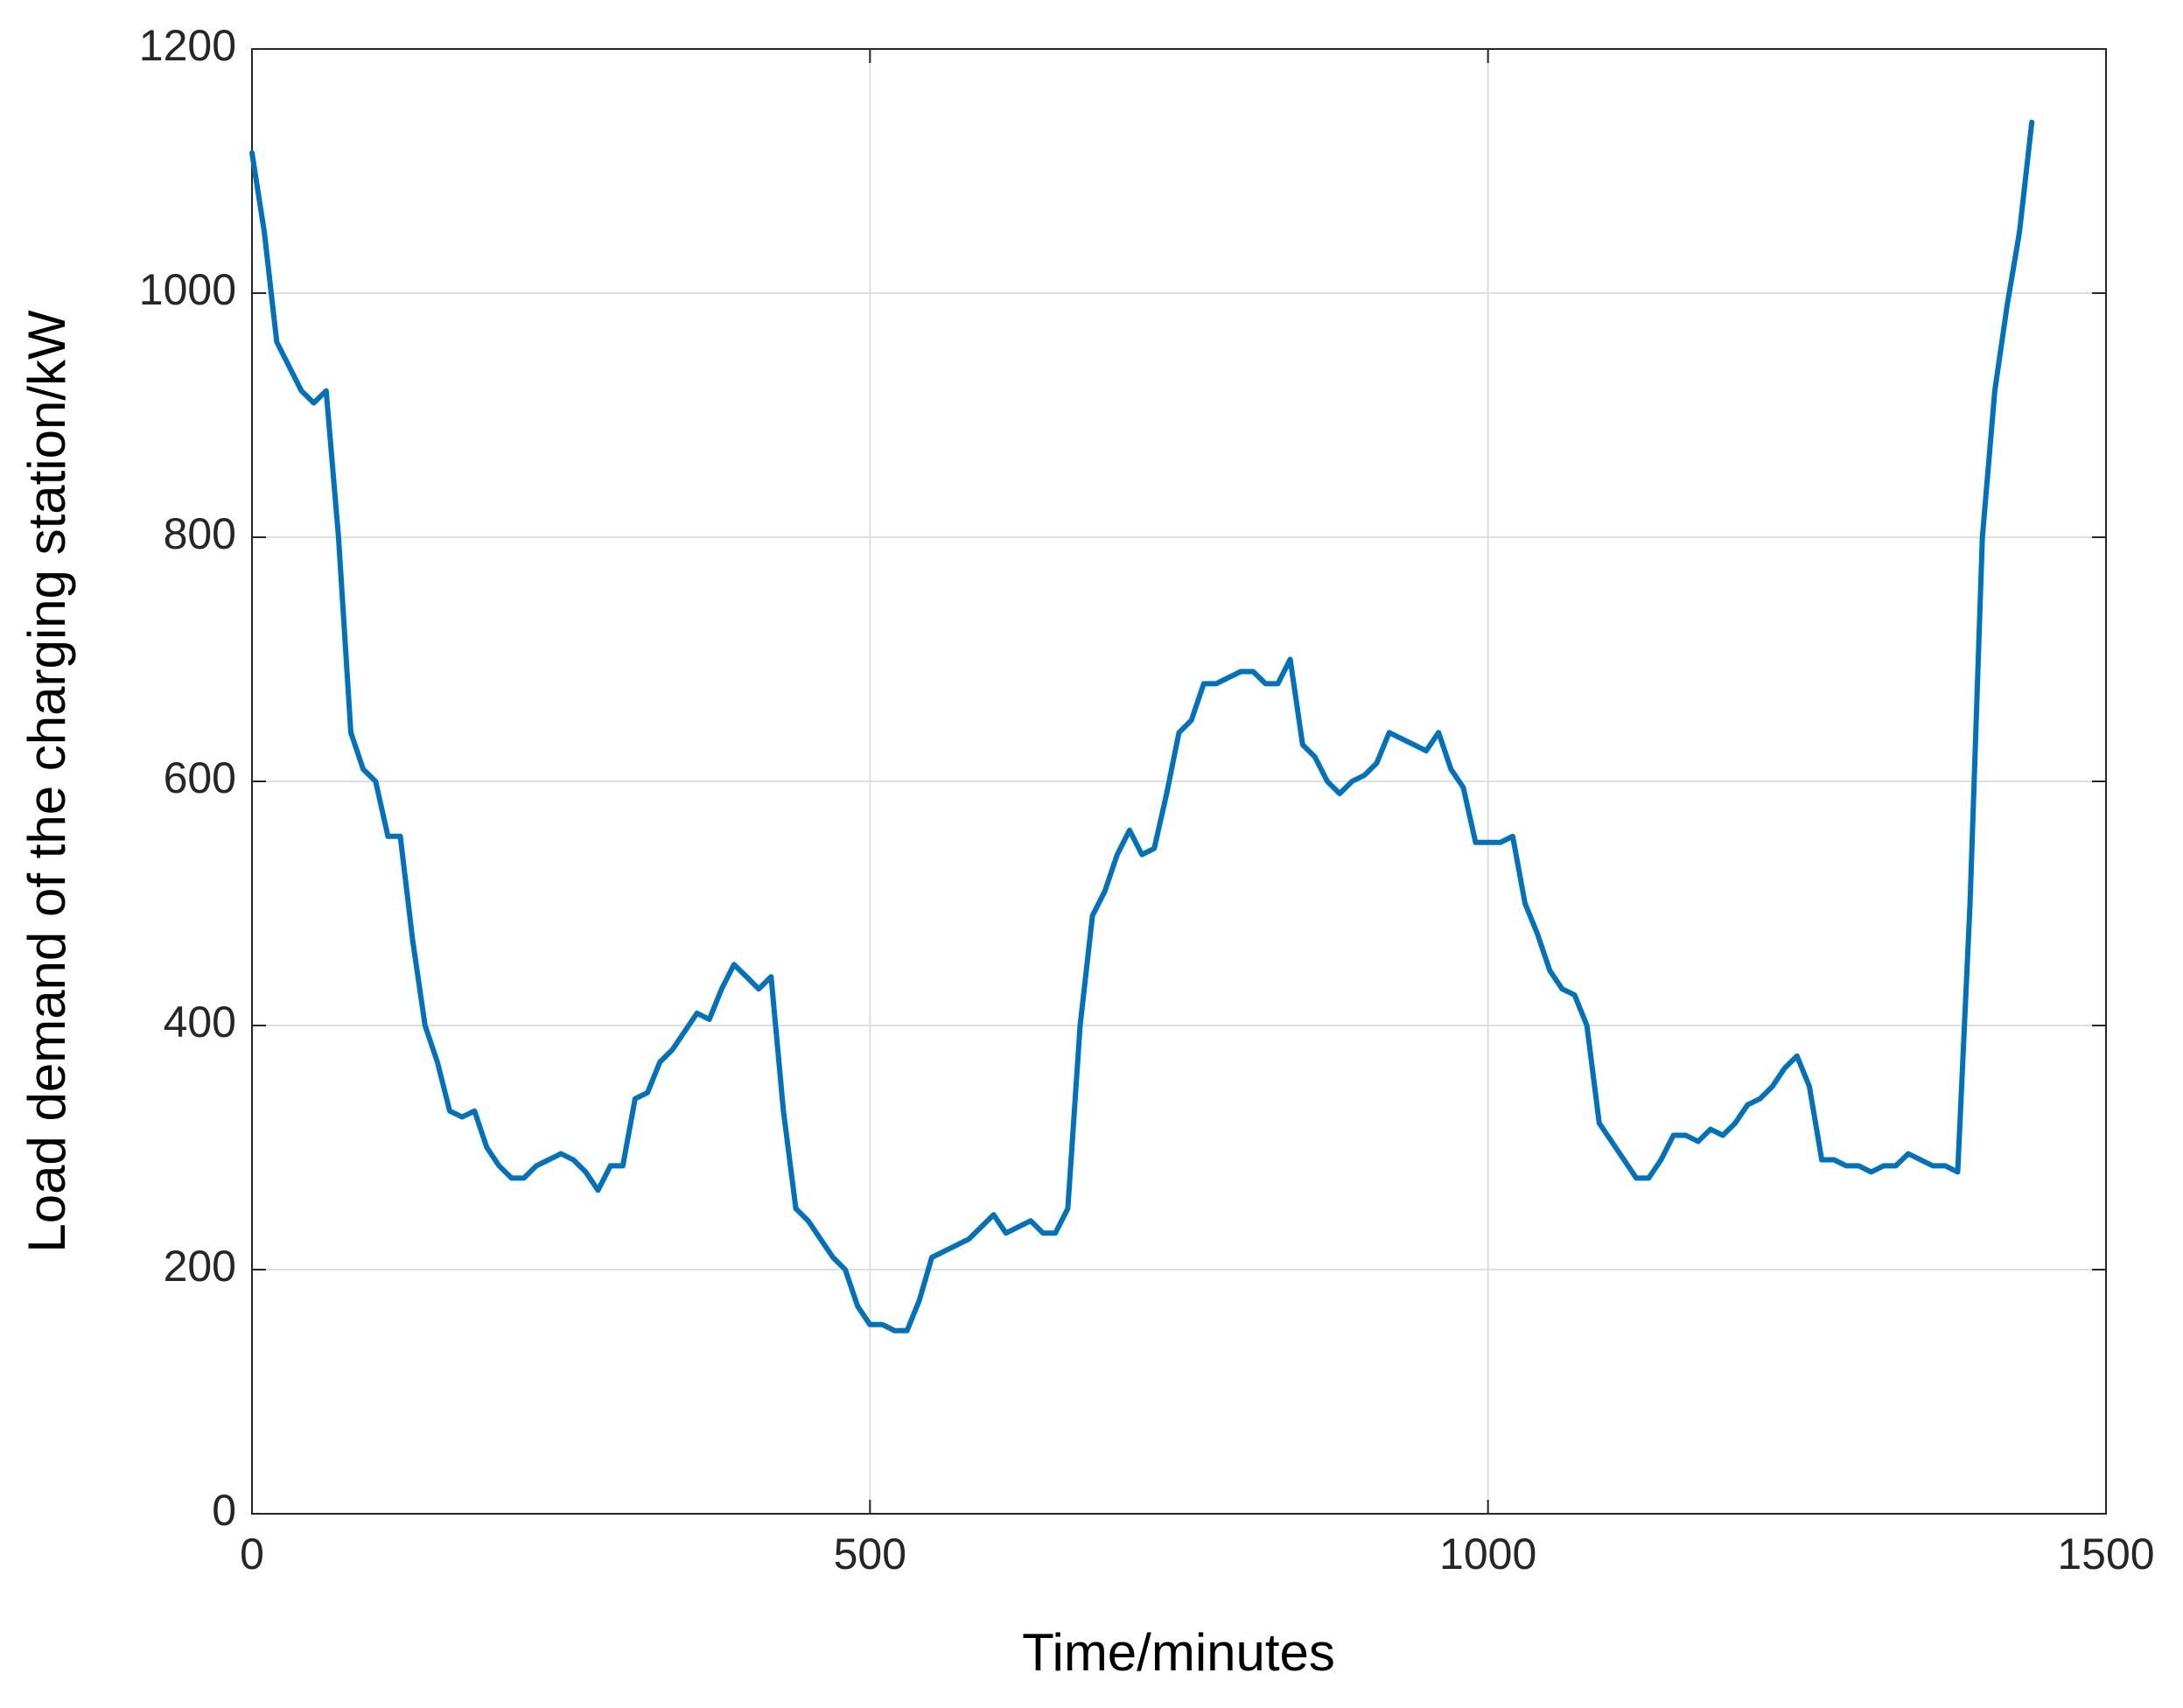 The width and height of the screenshot is (2183, 1708). Describe the element at coordinates (187, 289) in the screenshot. I see `y-tick-label: 1000` at that location.